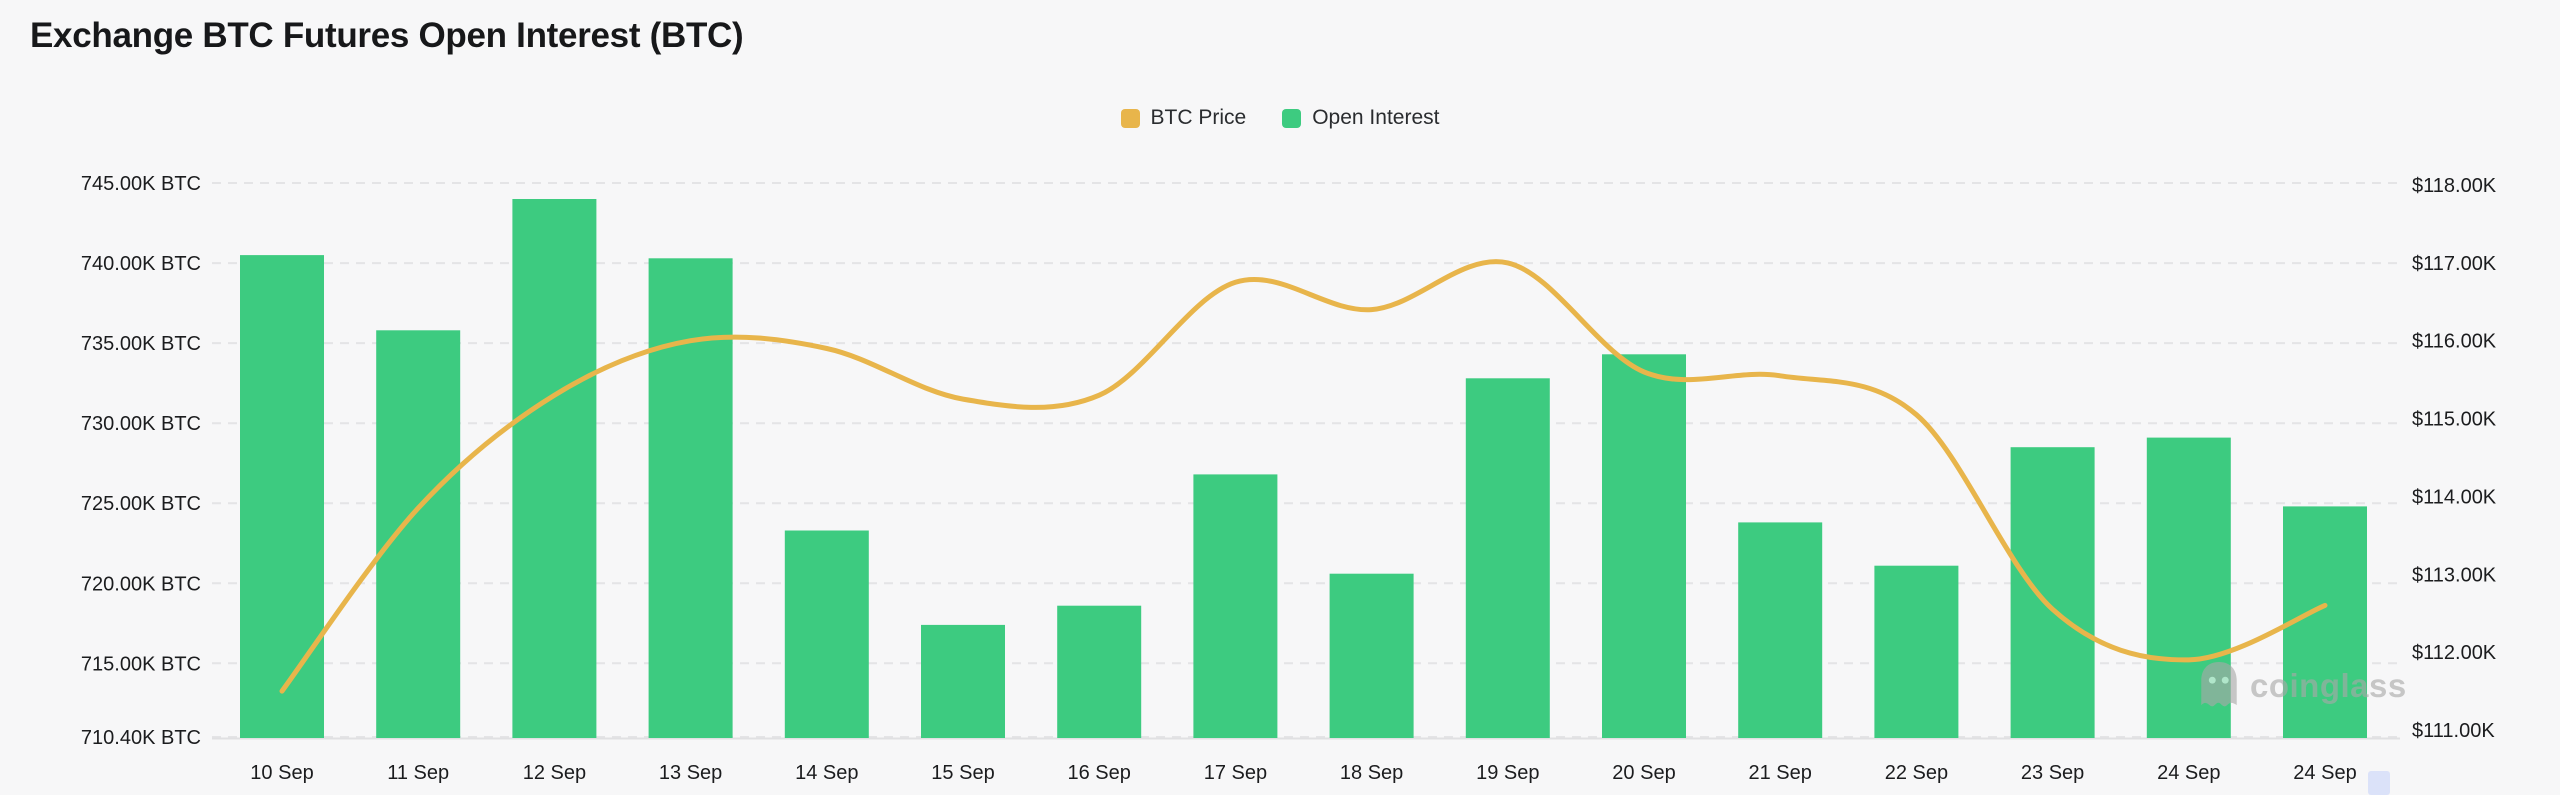 This screenshot has width=2560, height=795. Describe the element at coordinates (418, 773) in the screenshot. I see `x-axis-label: 11 Sep` at that location.